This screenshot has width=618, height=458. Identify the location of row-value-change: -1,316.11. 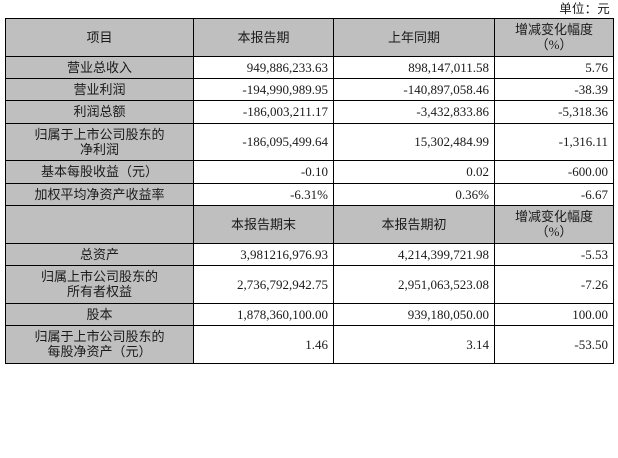
(554, 142).